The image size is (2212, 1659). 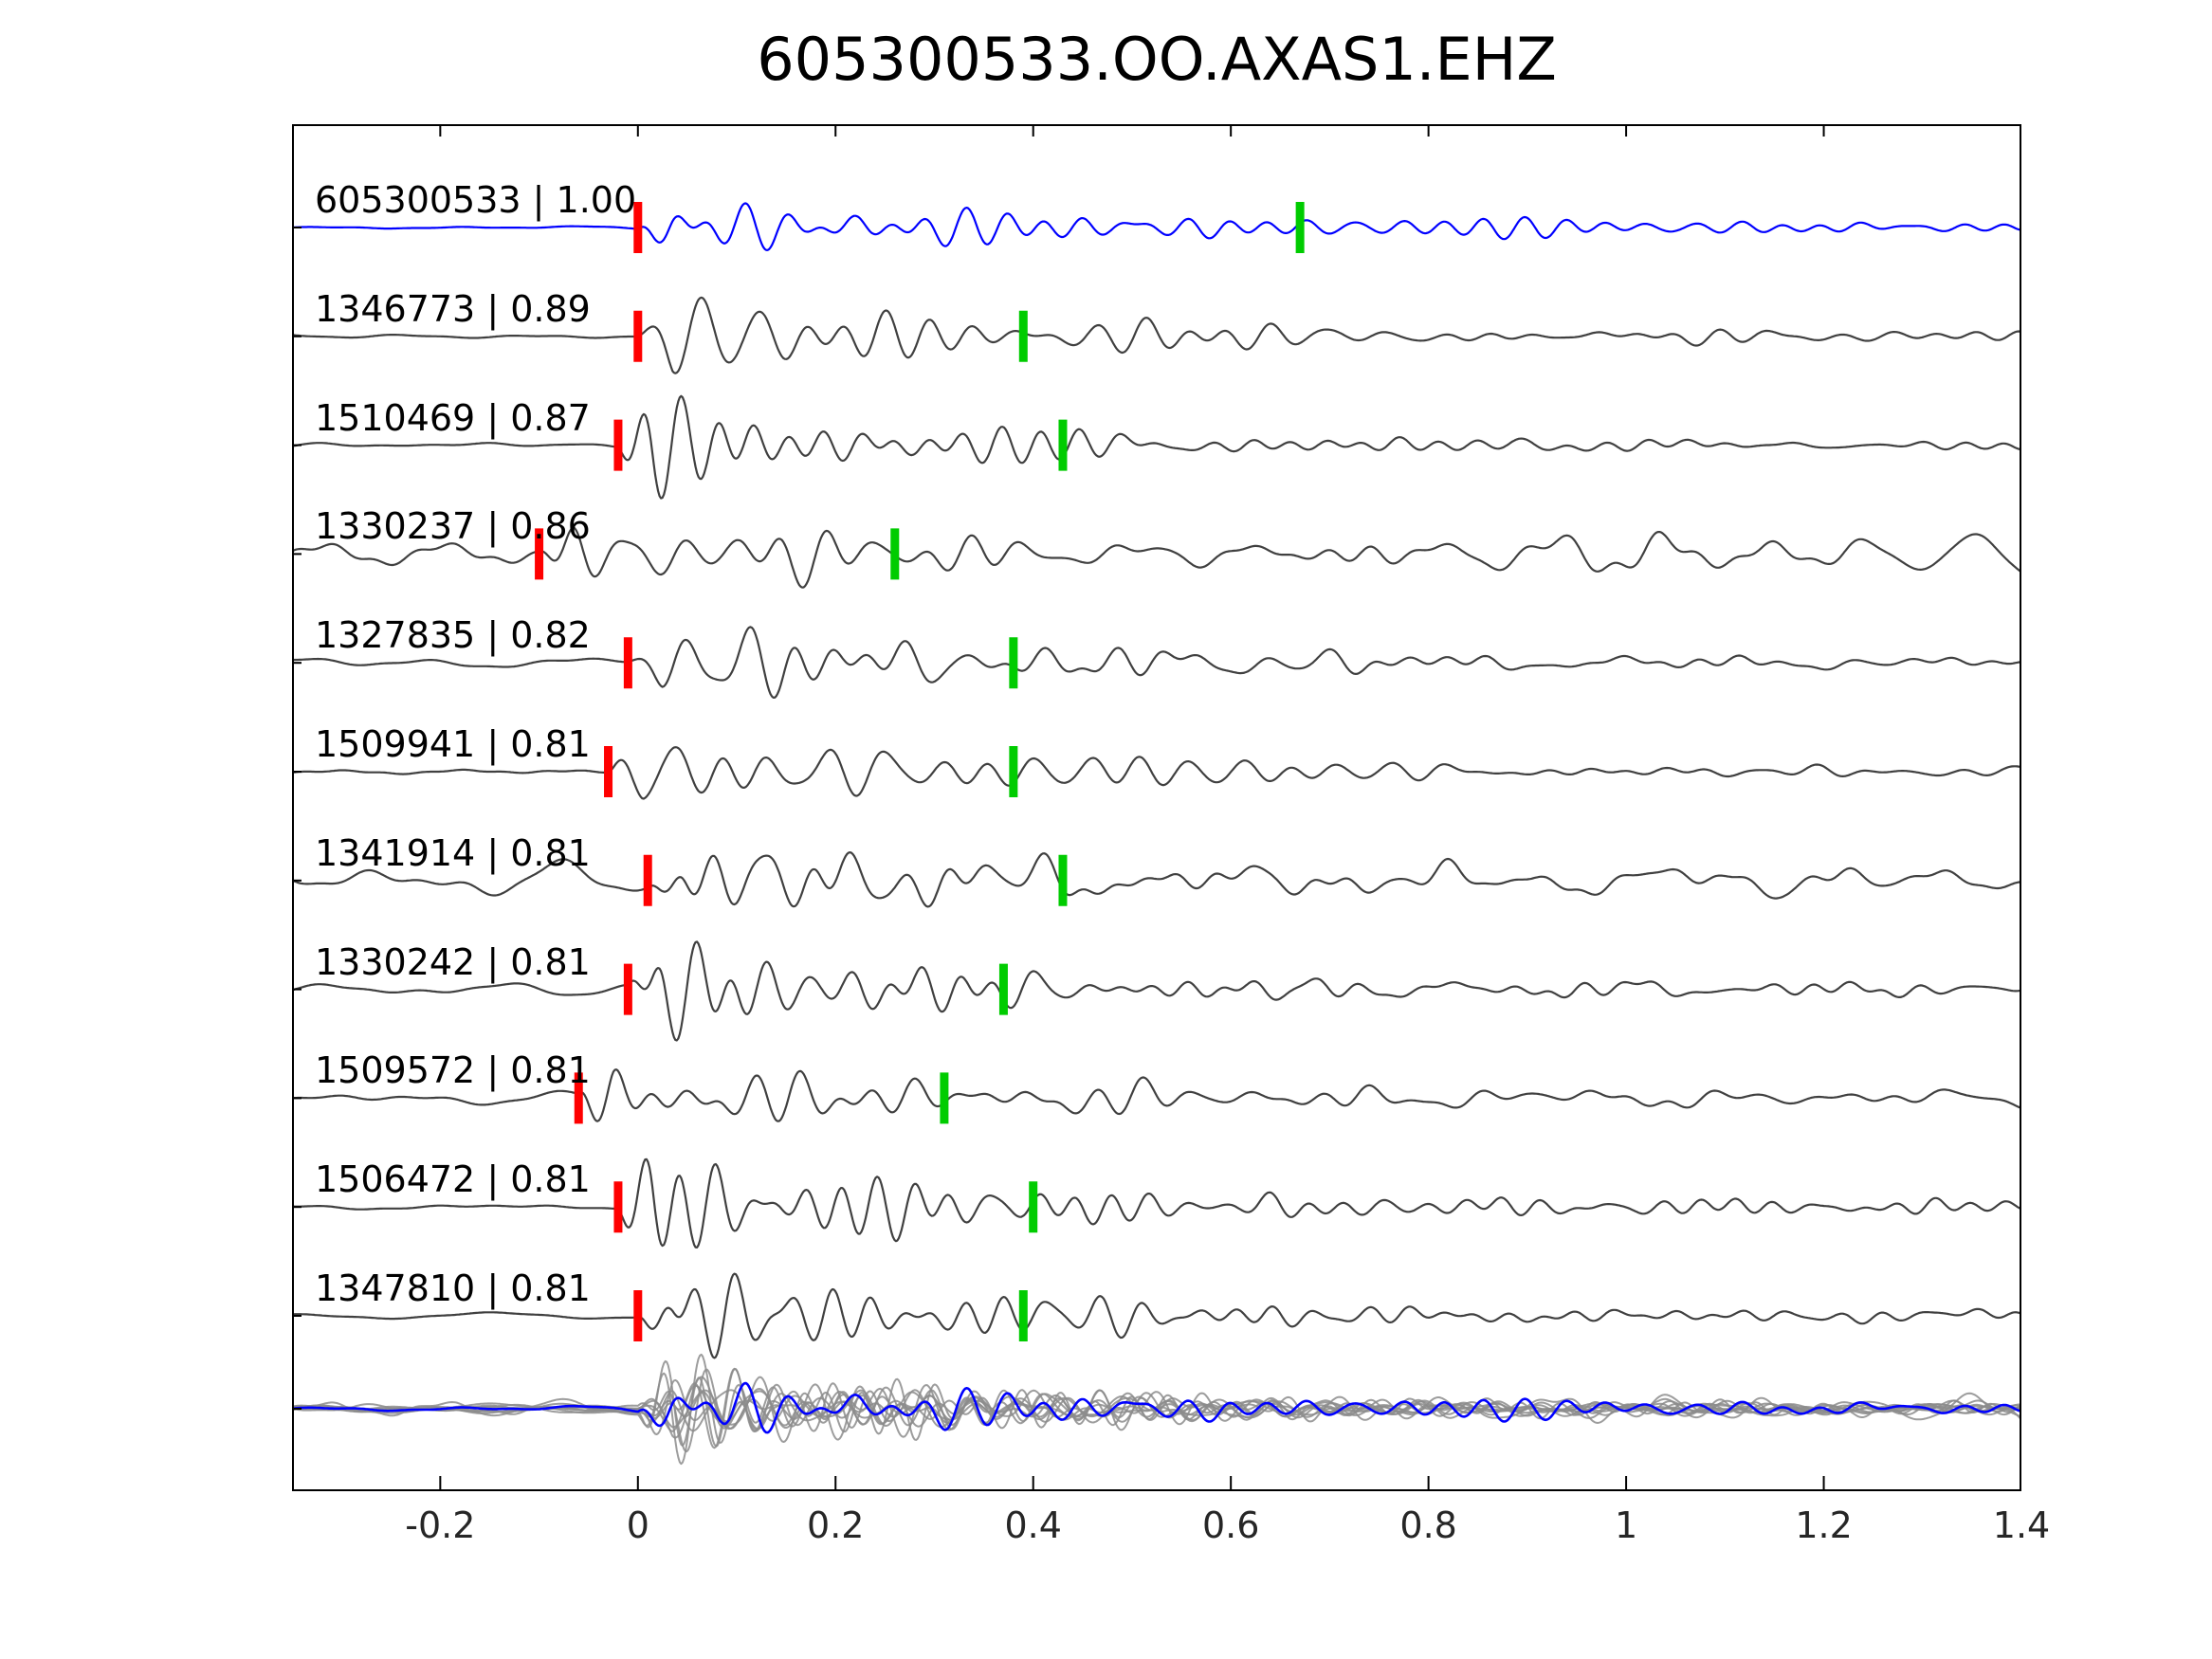 I want to click on x-tick-label-1.2: 1.2, so click(x=1824, y=1525).